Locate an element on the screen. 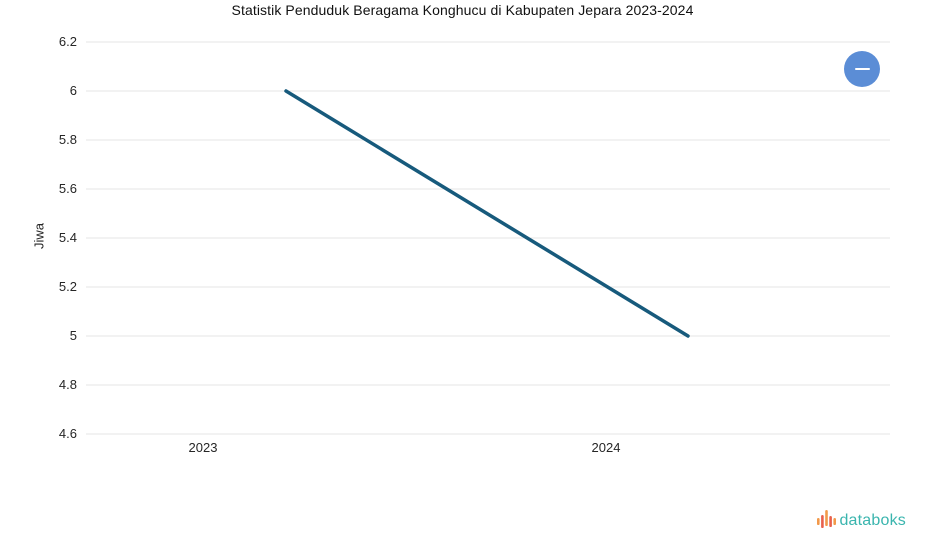 The height and width of the screenshot is (547, 925). databoks-logo-text: databoks is located at coordinates (872, 520).